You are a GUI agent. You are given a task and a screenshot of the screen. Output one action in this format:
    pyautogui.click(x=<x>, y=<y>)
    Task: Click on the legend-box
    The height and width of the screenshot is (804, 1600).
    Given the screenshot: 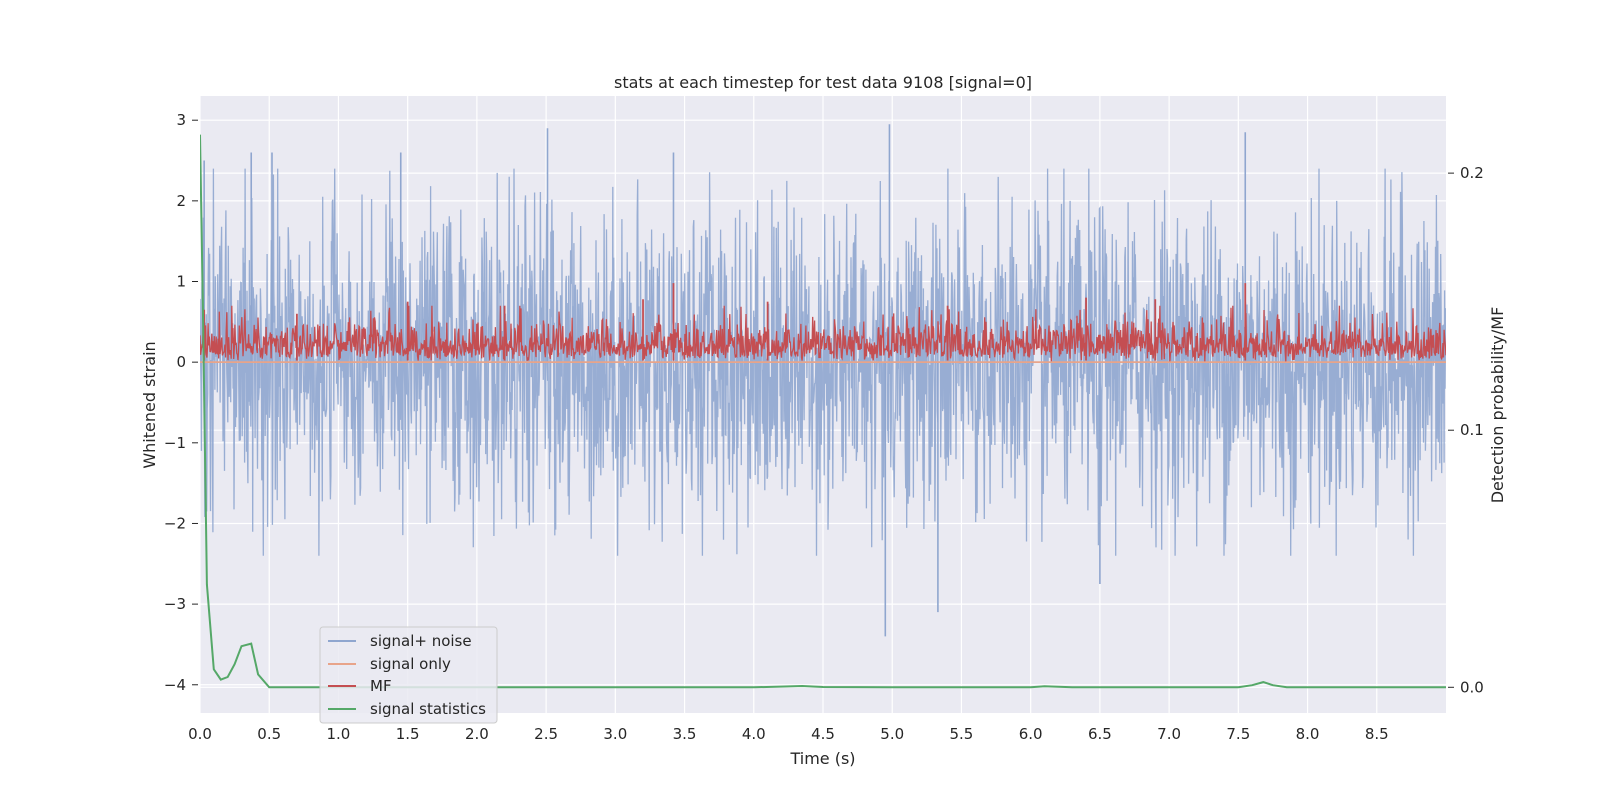 What is the action you would take?
    pyautogui.click(x=408, y=675)
    